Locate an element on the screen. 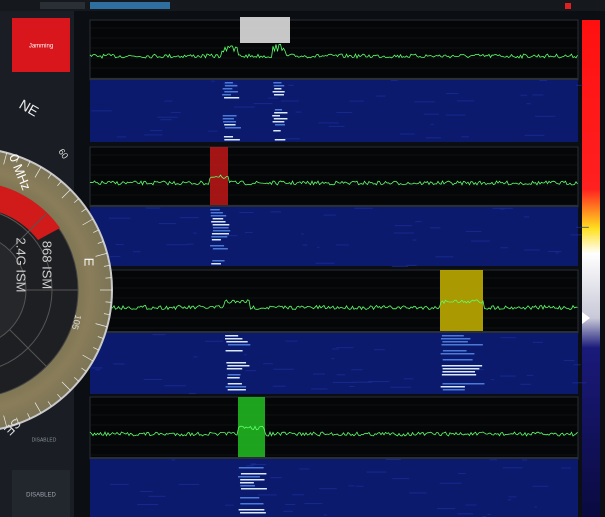 This screenshot has height=517, width=605. scale-marker is located at coordinates (586, 318).